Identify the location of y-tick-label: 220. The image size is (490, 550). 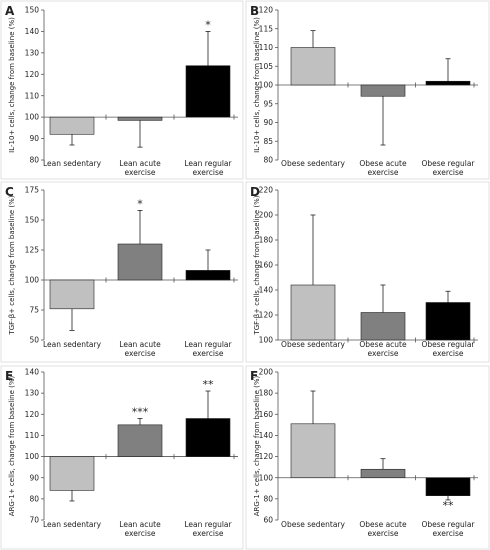
(266, 190).